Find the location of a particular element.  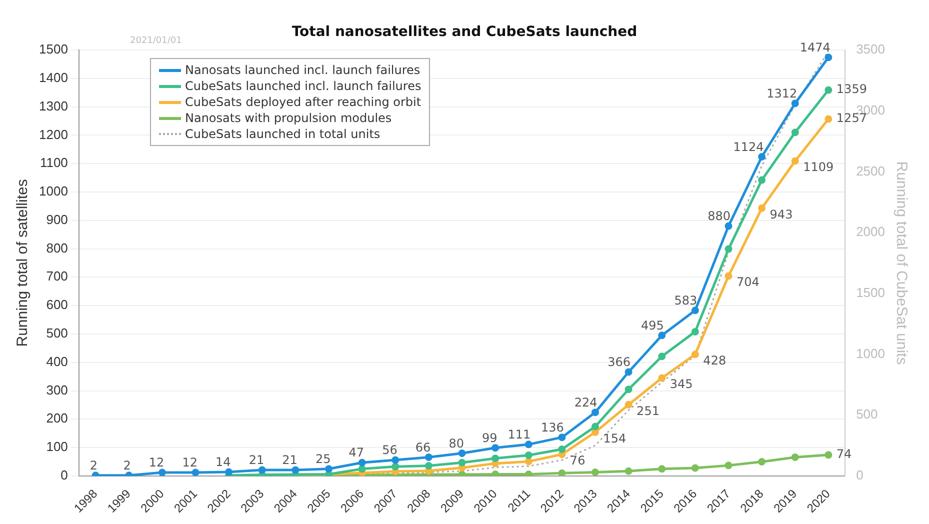

y-tick-label: 1000 is located at coordinates (53, 191).